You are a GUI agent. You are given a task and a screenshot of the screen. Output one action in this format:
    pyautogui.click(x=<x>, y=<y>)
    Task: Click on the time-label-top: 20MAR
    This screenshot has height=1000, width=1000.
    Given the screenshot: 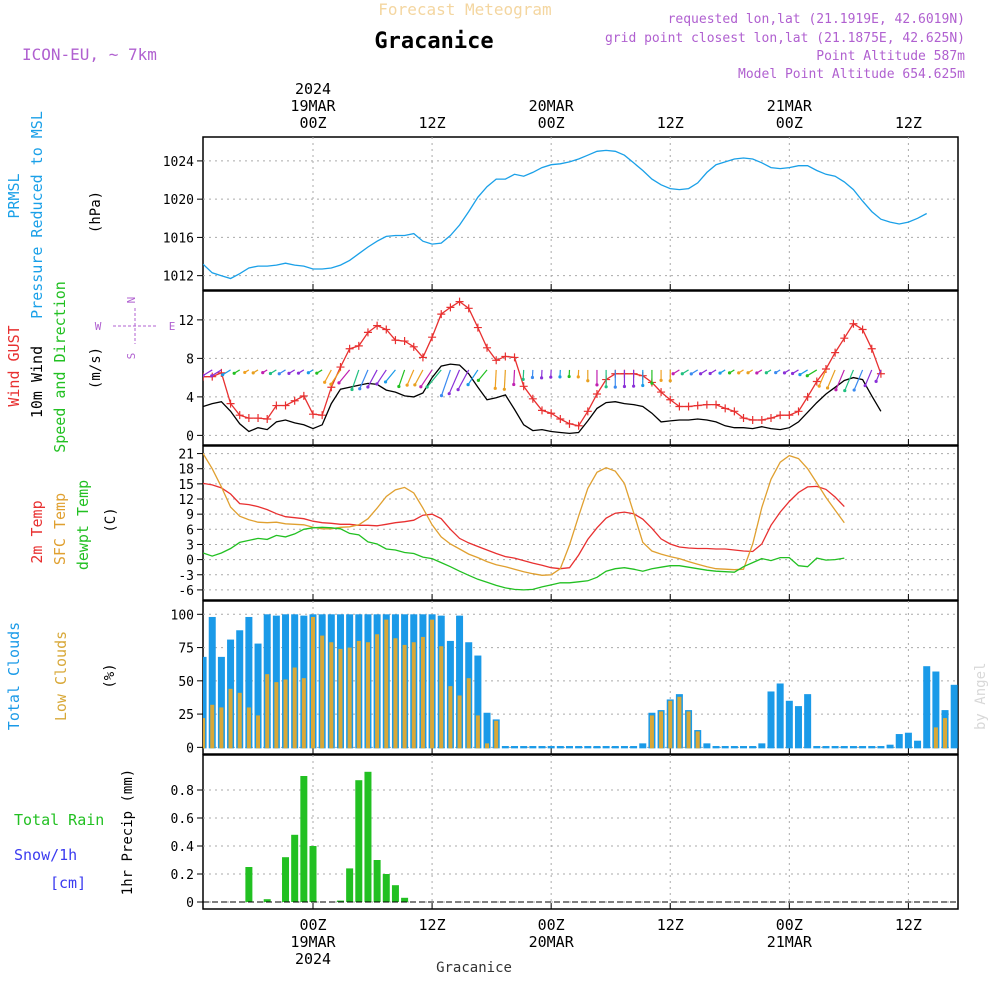 What is the action you would take?
    pyautogui.click(x=552, y=106)
    